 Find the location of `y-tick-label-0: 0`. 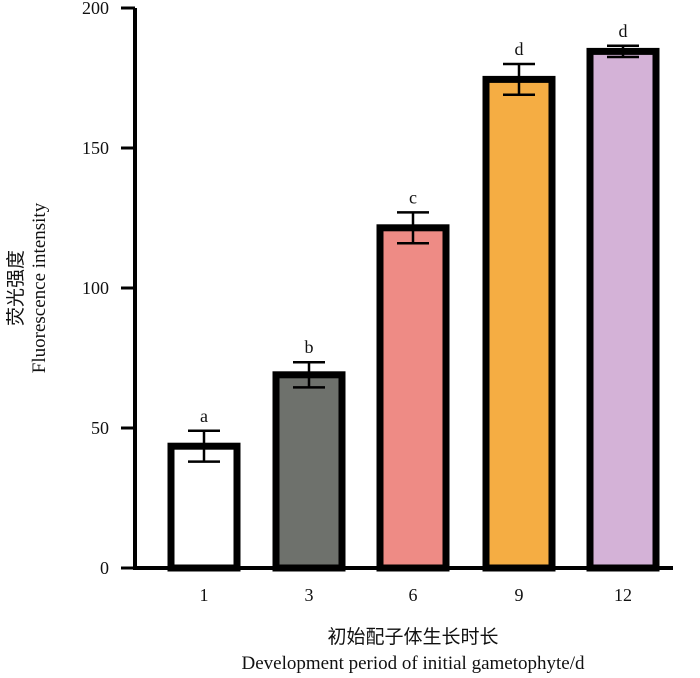

y-tick-label-0: 0 is located at coordinates (104, 568).